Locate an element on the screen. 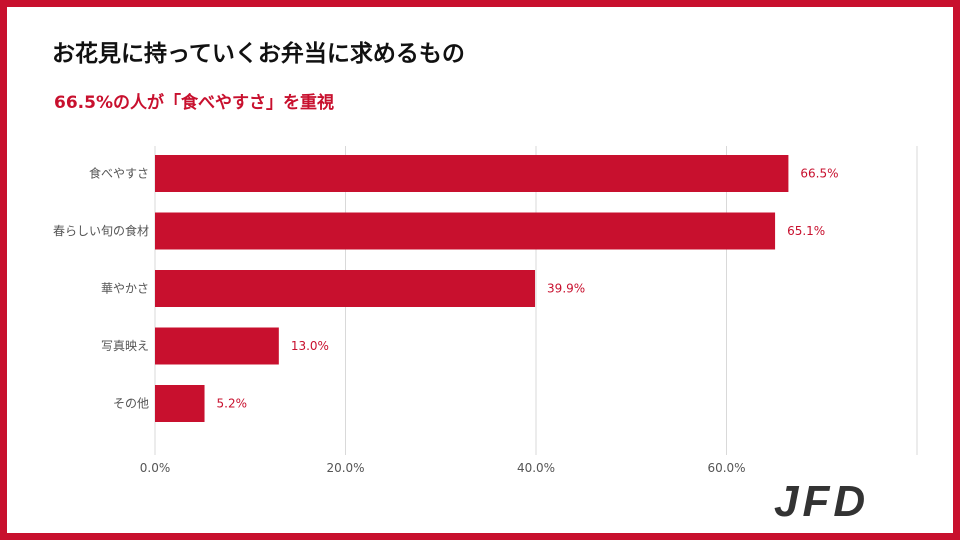  data-label: 66.5% is located at coordinates (819, 174).